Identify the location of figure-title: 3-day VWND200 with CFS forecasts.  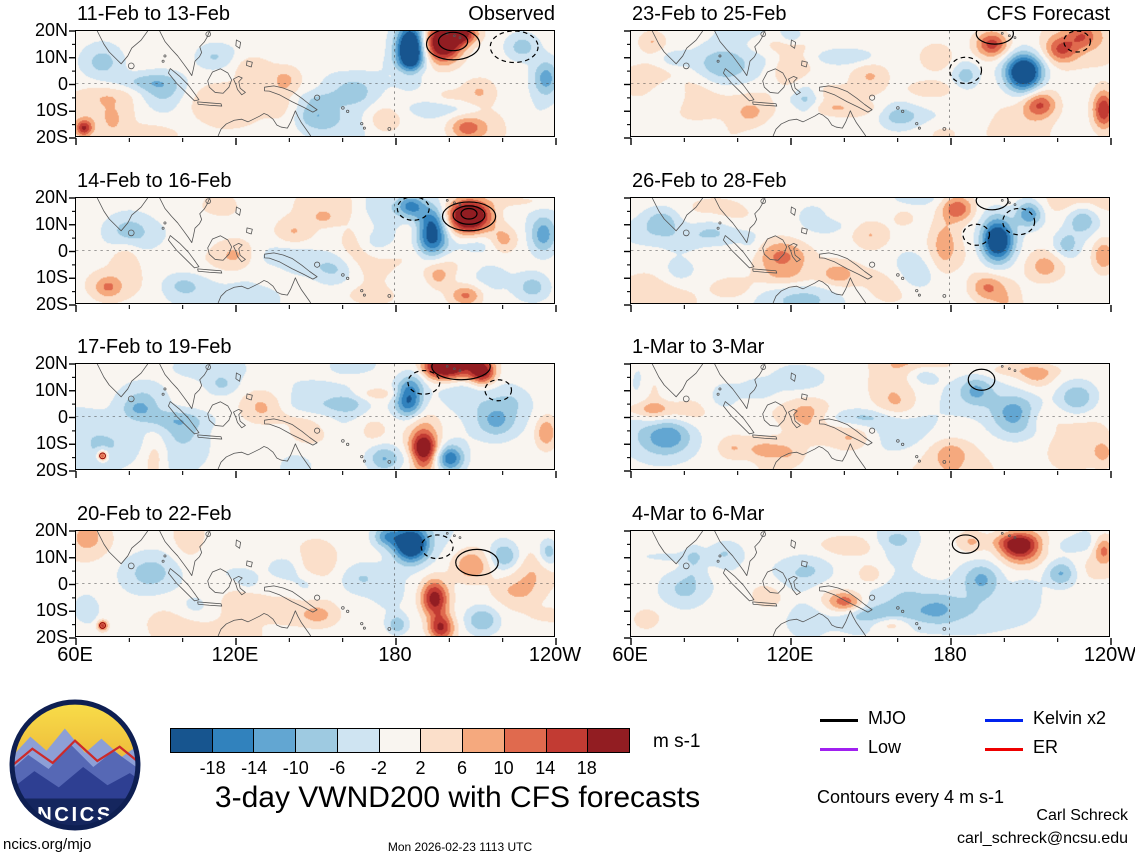
(457, 797).